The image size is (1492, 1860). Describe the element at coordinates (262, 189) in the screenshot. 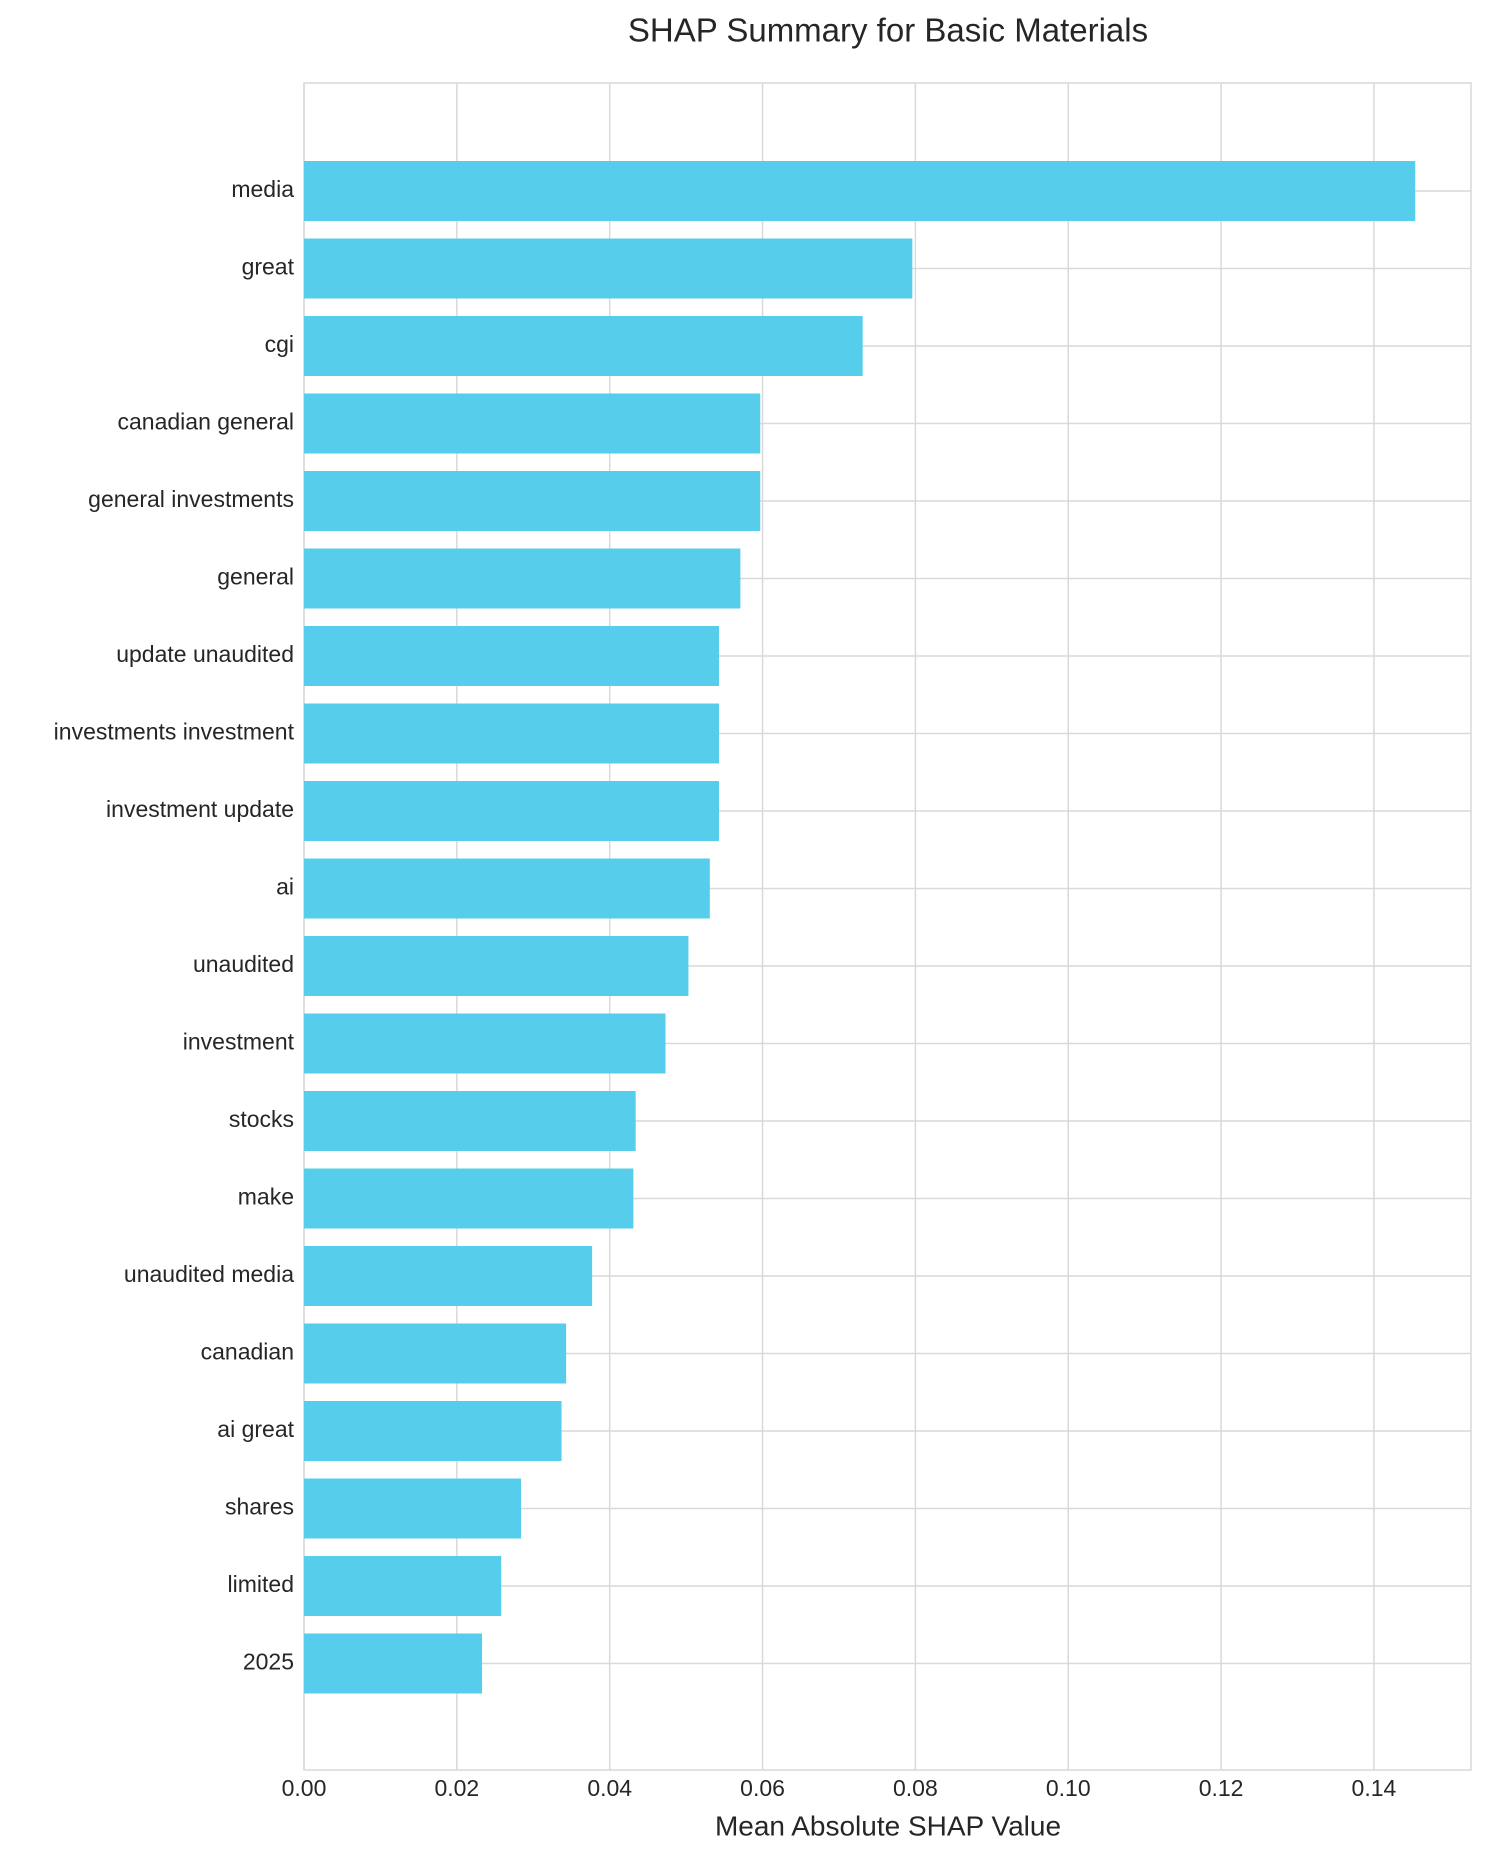

I see `y-tick-label: media` at that location.